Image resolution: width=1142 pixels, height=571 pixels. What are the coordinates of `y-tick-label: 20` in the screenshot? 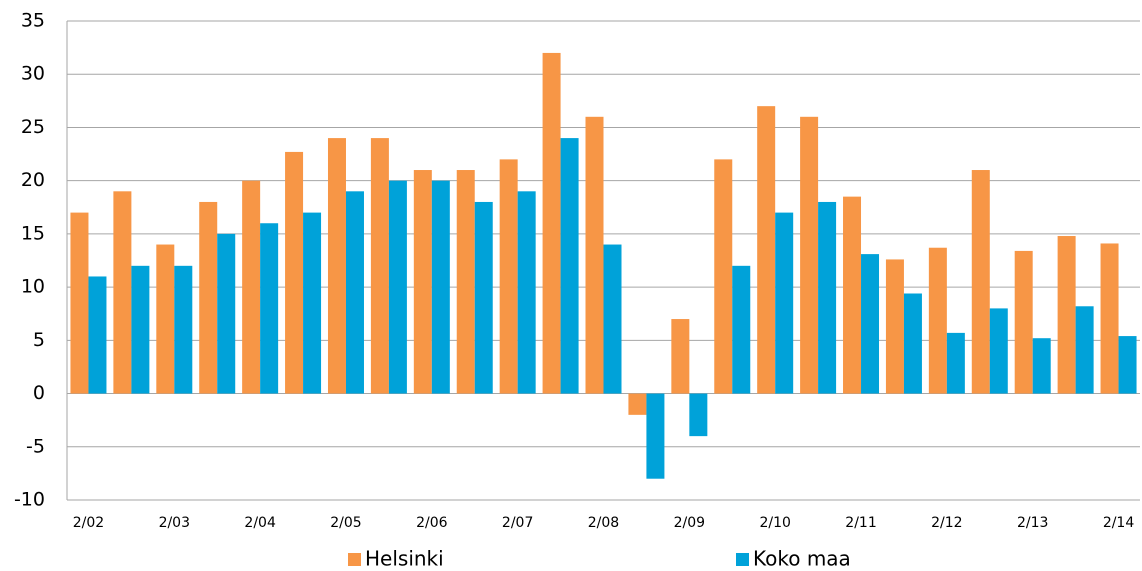 It's located at (33, 180).